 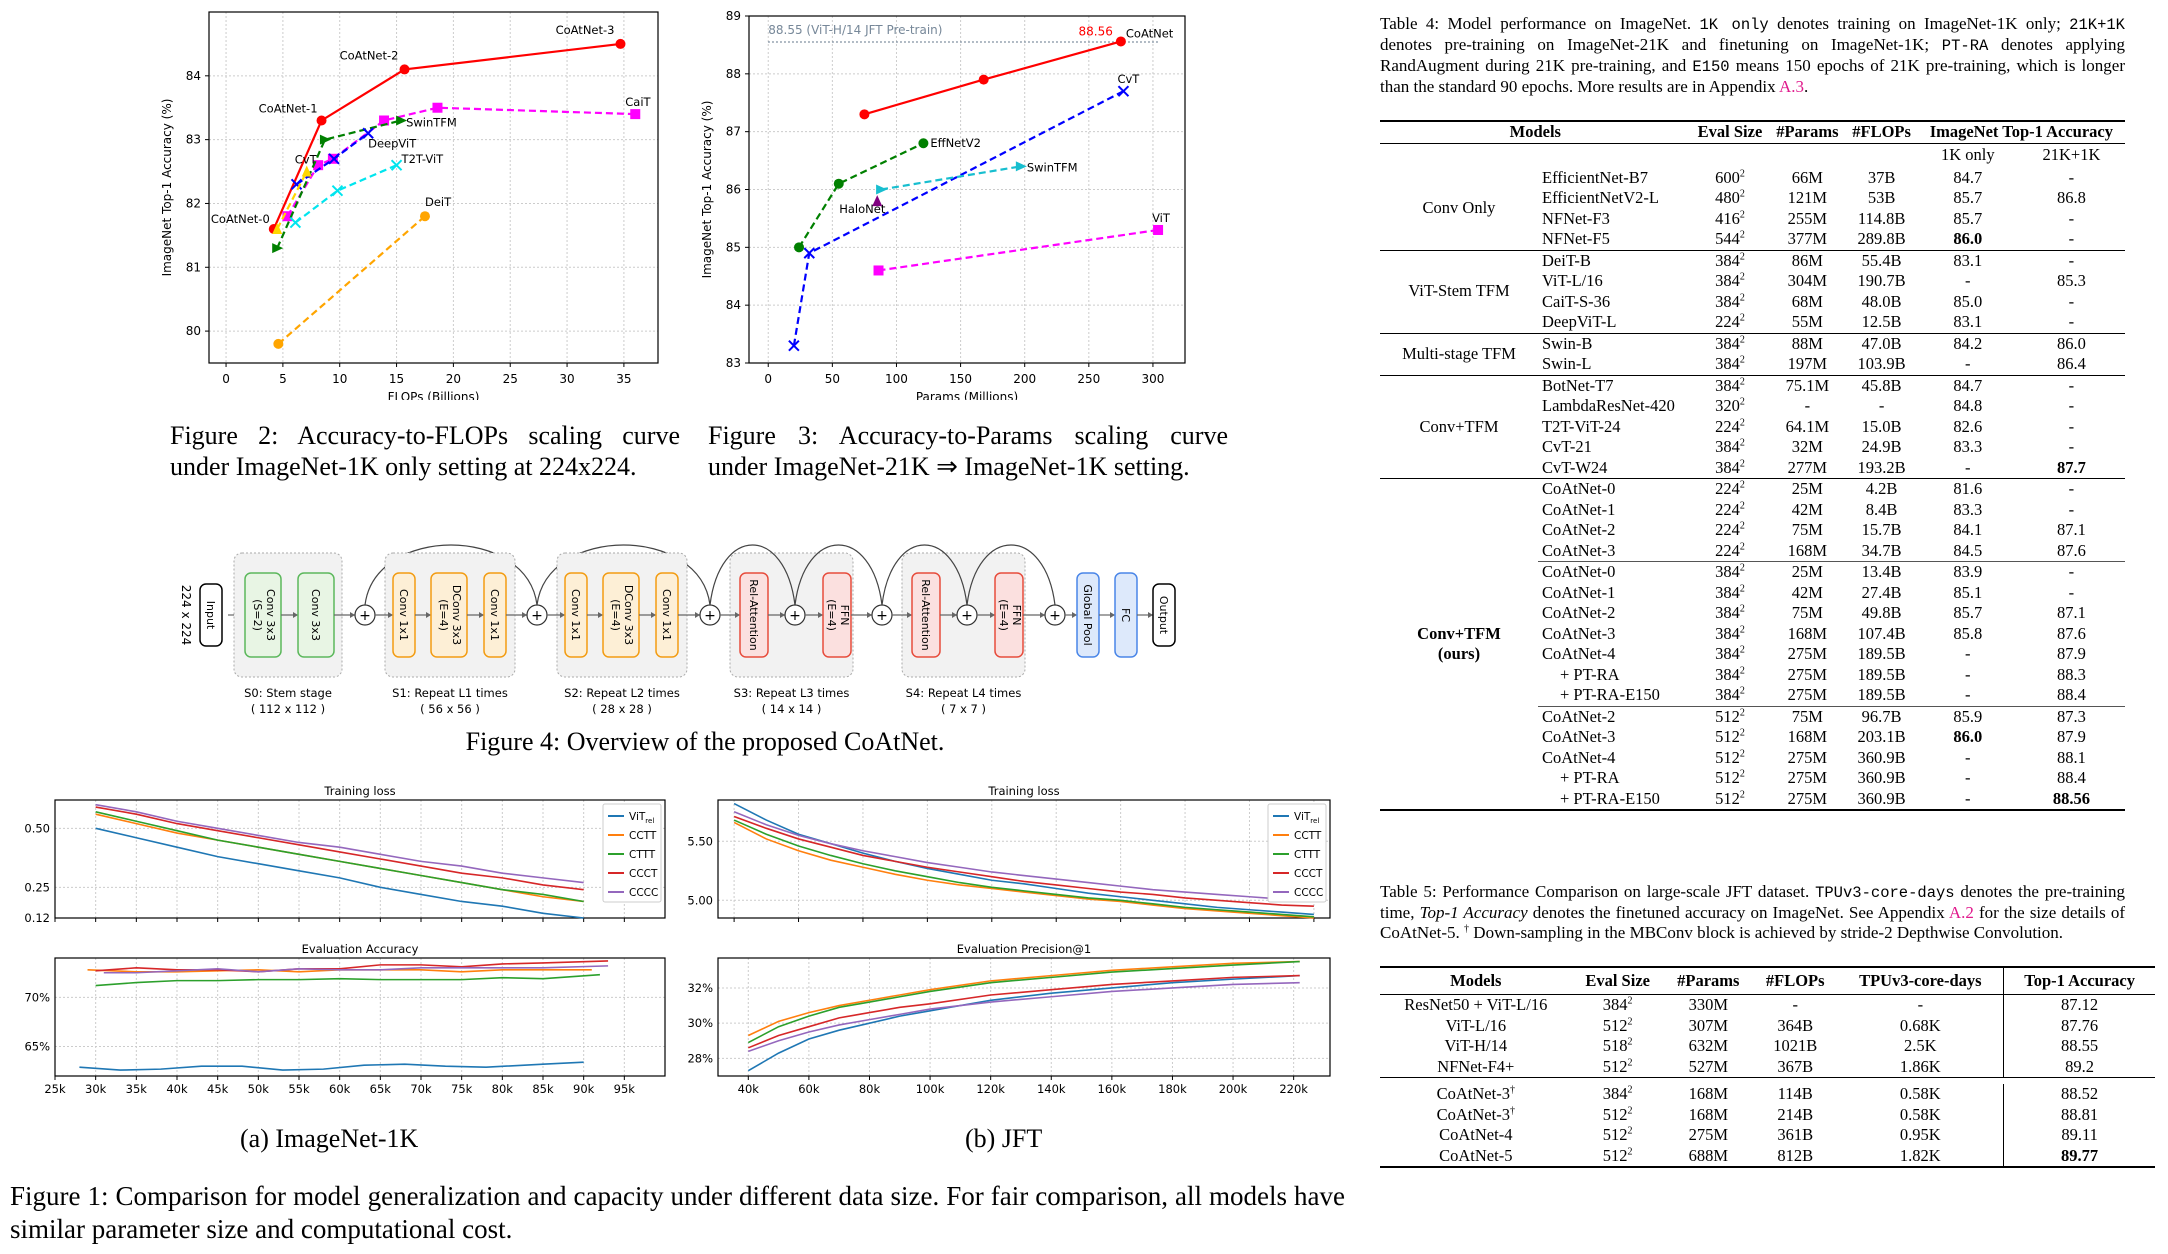 What do you see at coordinates (1617, 1045) in the screenshot?
I see `eval-size: 5182` at bounding box center [1617, 1045].